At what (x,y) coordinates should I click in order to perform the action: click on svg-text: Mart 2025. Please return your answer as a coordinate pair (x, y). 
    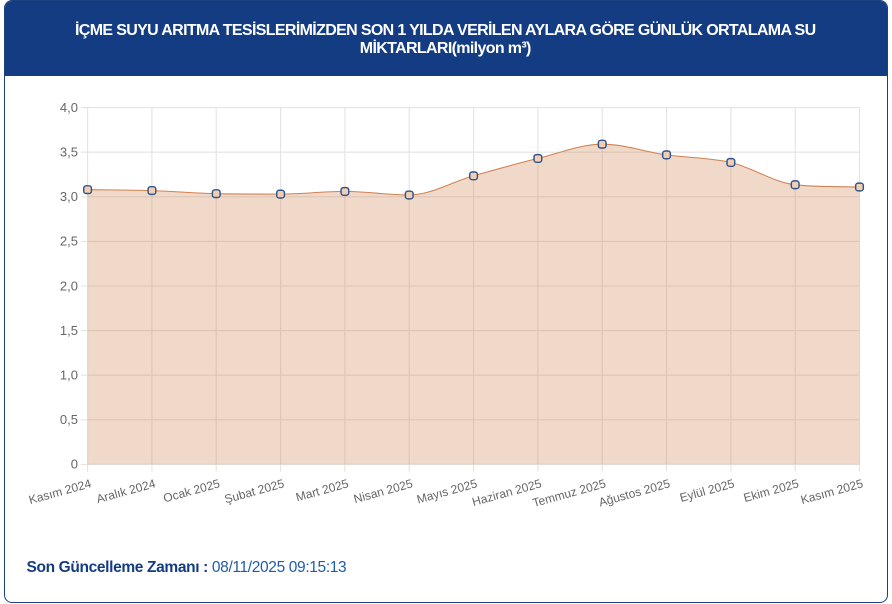
    Looking at the image, I should click on (322, 490).